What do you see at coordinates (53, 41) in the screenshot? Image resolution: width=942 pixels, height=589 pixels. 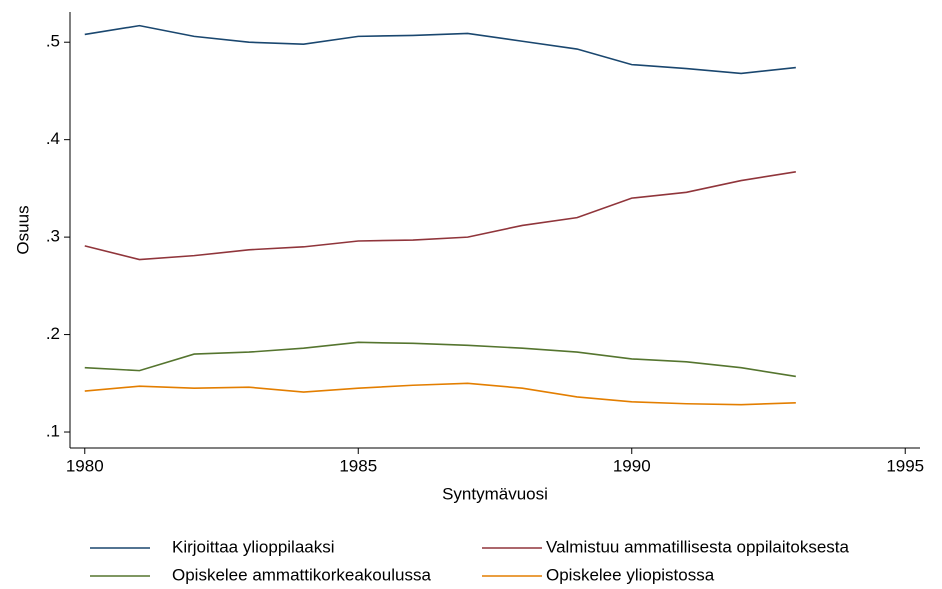 I see `y-tick-label: .5` at bounding box center [53, 41].